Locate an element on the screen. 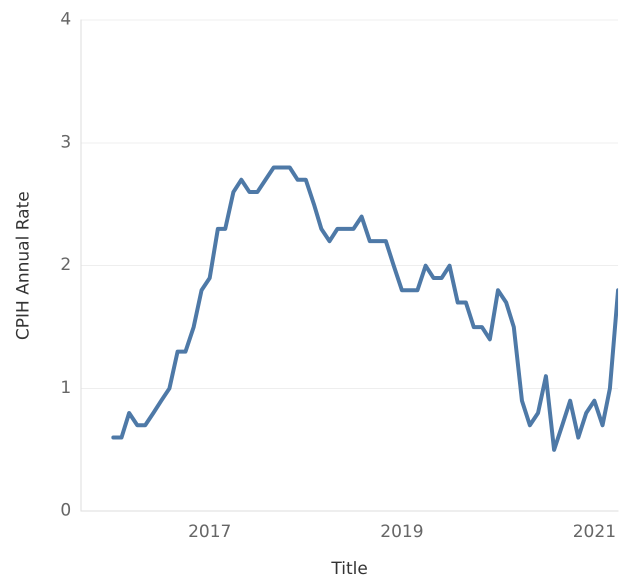 The width and height of the screenshot is (619, 584). x-tick-label: 2021 is located at coordinates (594, 532).